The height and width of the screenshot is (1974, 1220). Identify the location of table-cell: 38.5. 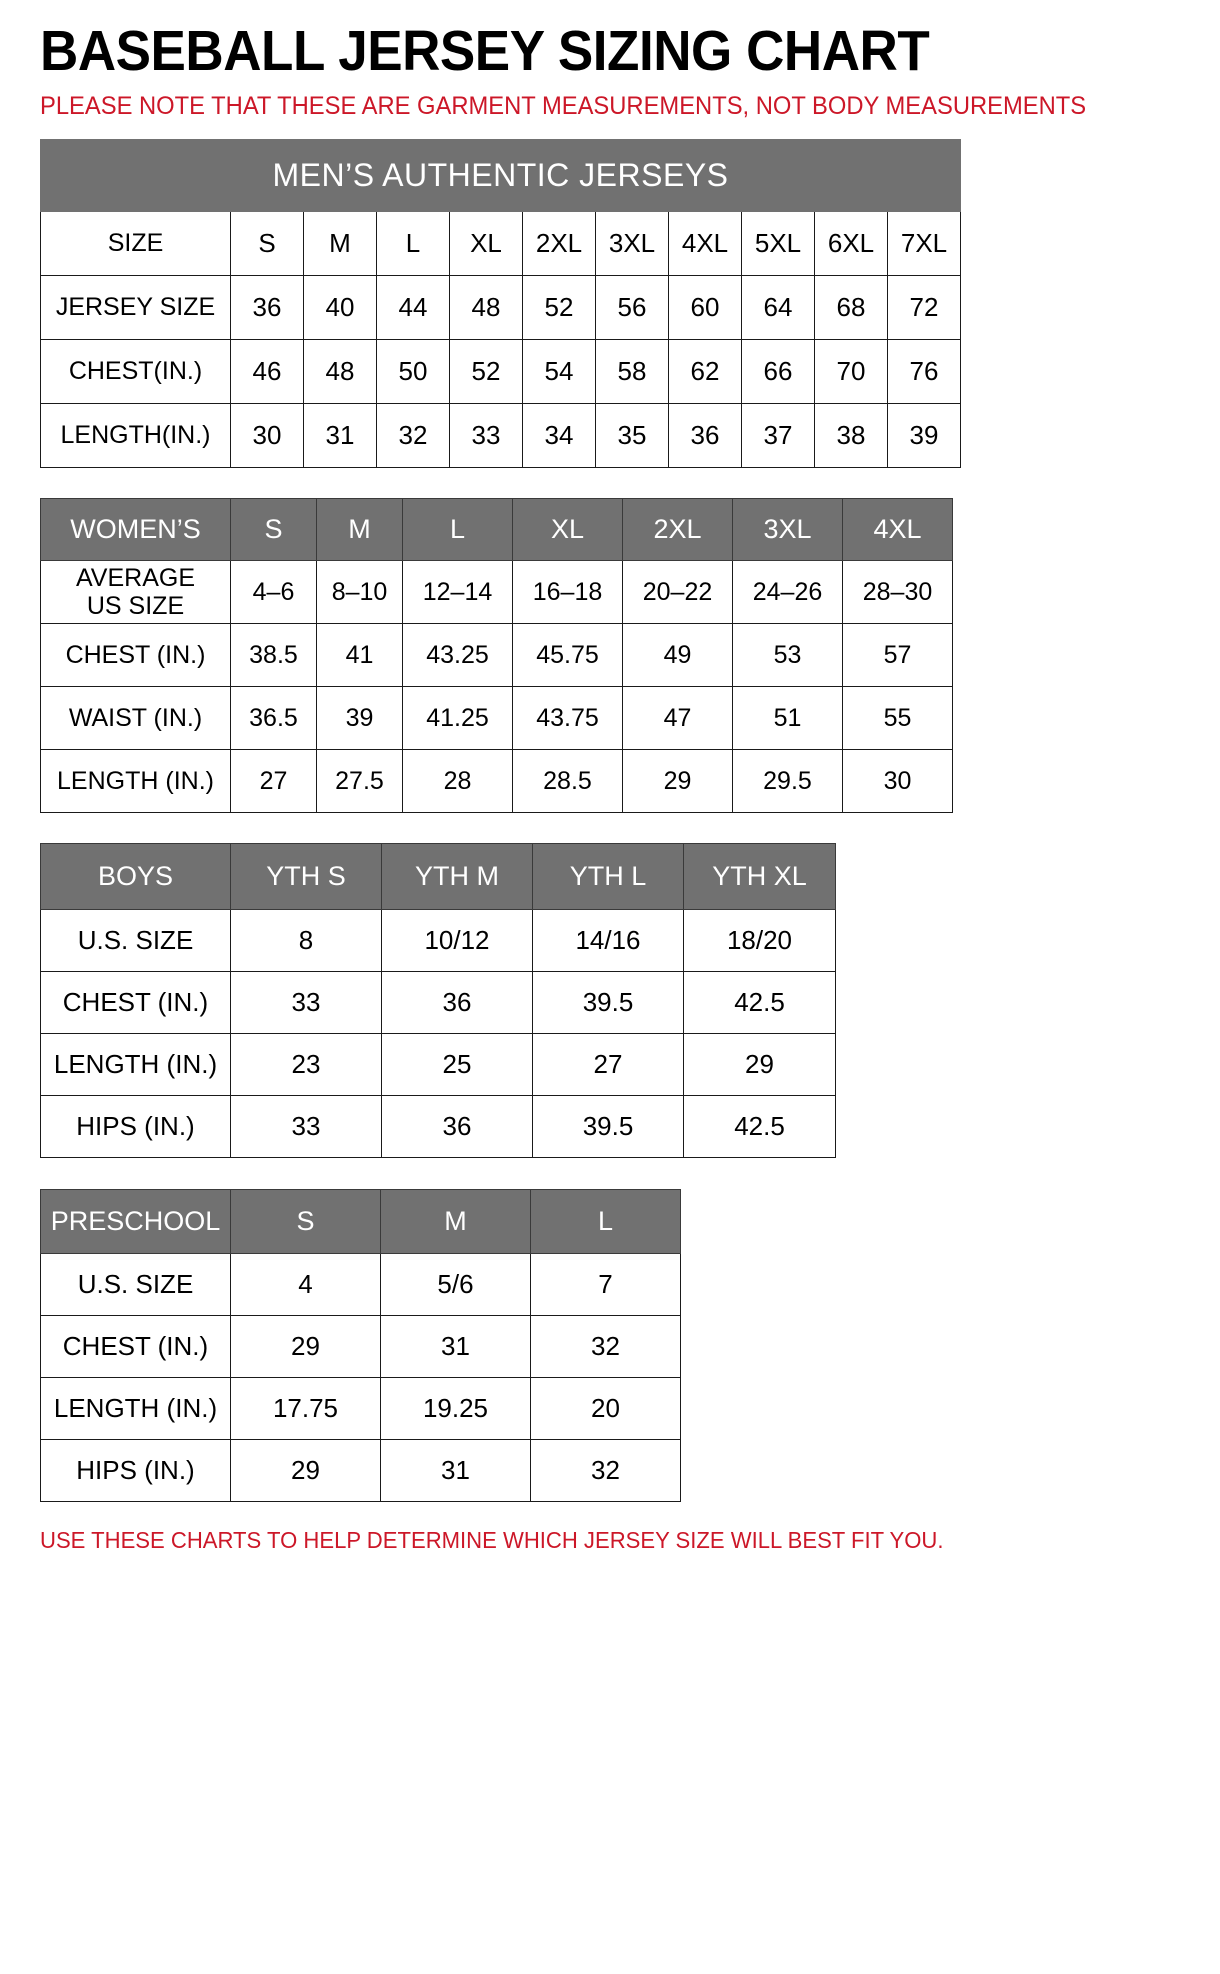
(273, 655).